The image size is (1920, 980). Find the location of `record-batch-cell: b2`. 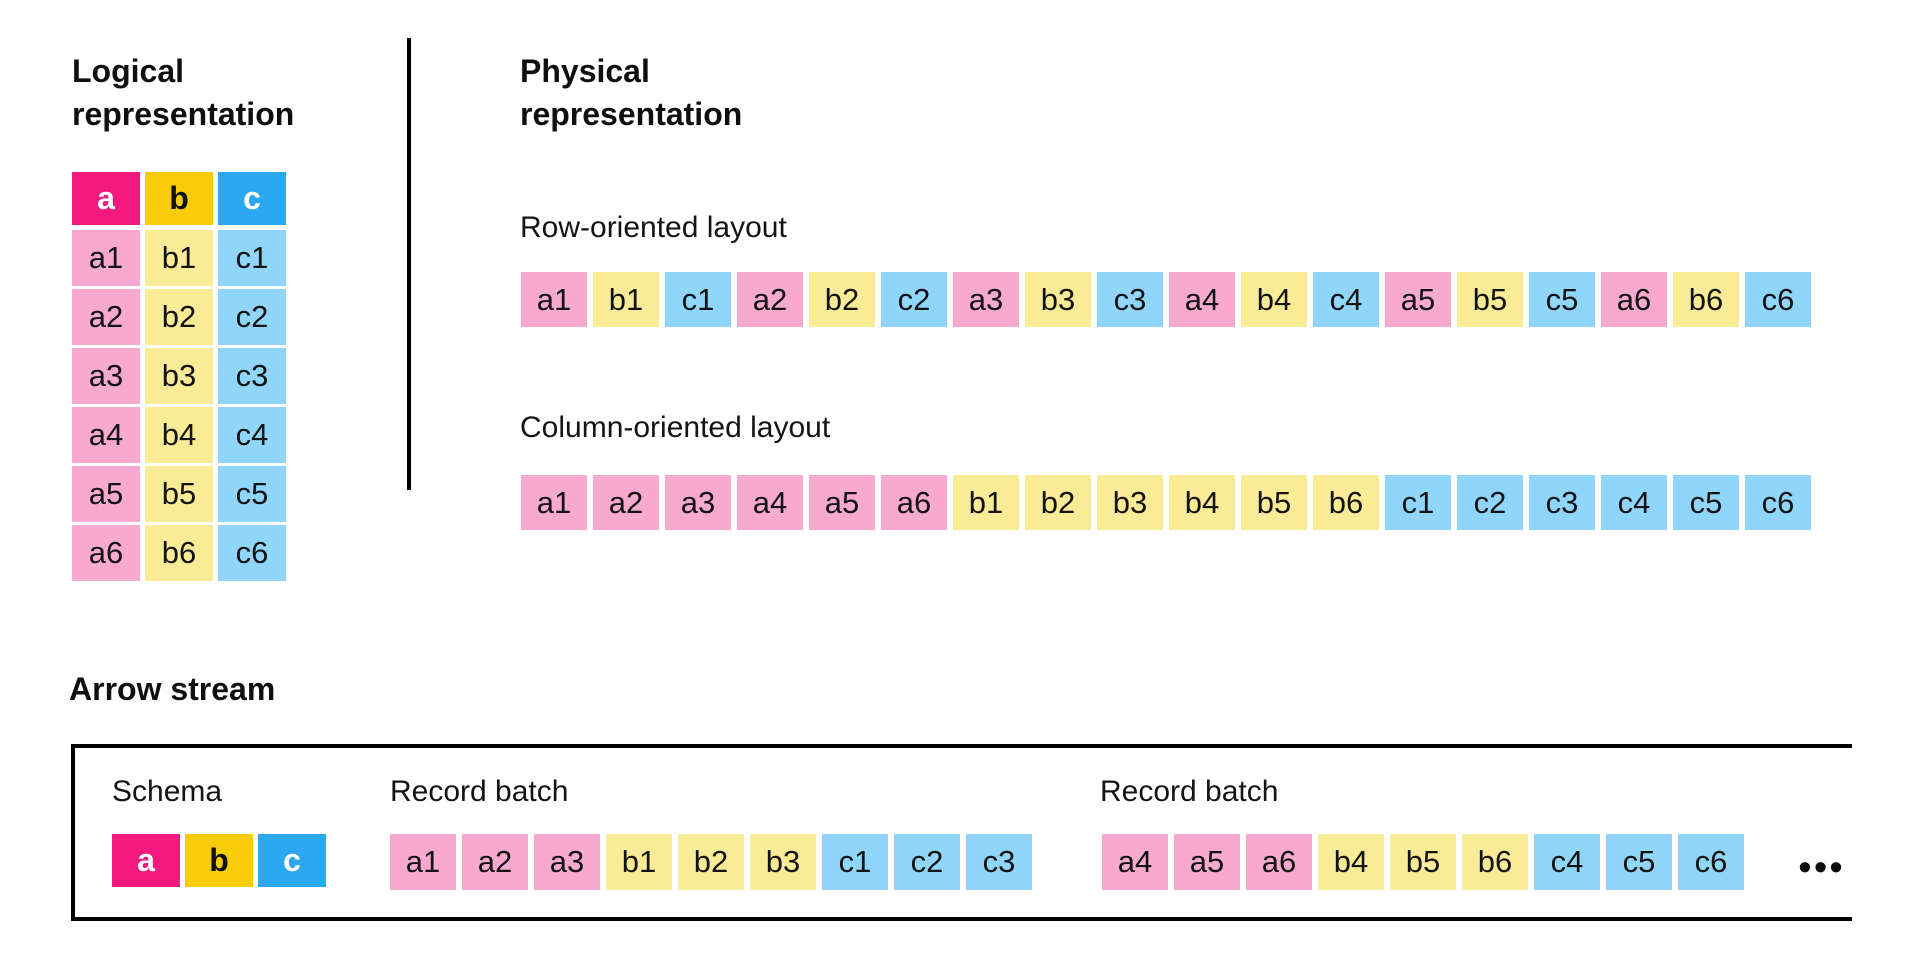

record-batch-cell: b2 is located at coordinates (711, 862).